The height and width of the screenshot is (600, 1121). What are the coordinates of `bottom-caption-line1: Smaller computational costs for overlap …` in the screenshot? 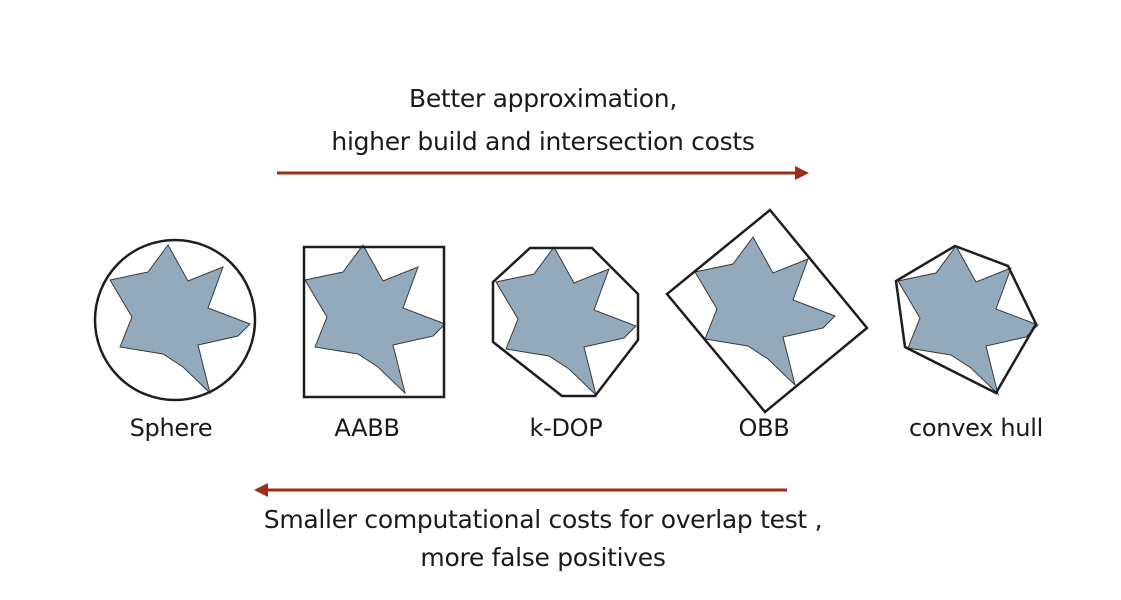 It's located at (543, 519).